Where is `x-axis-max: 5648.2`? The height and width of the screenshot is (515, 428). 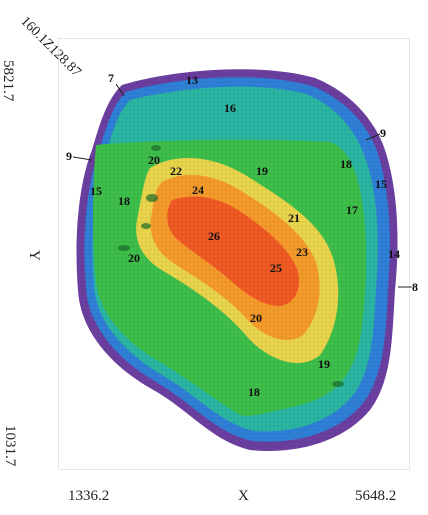
x-axis-max: 5648.2 is located at coordinates (376, 496).